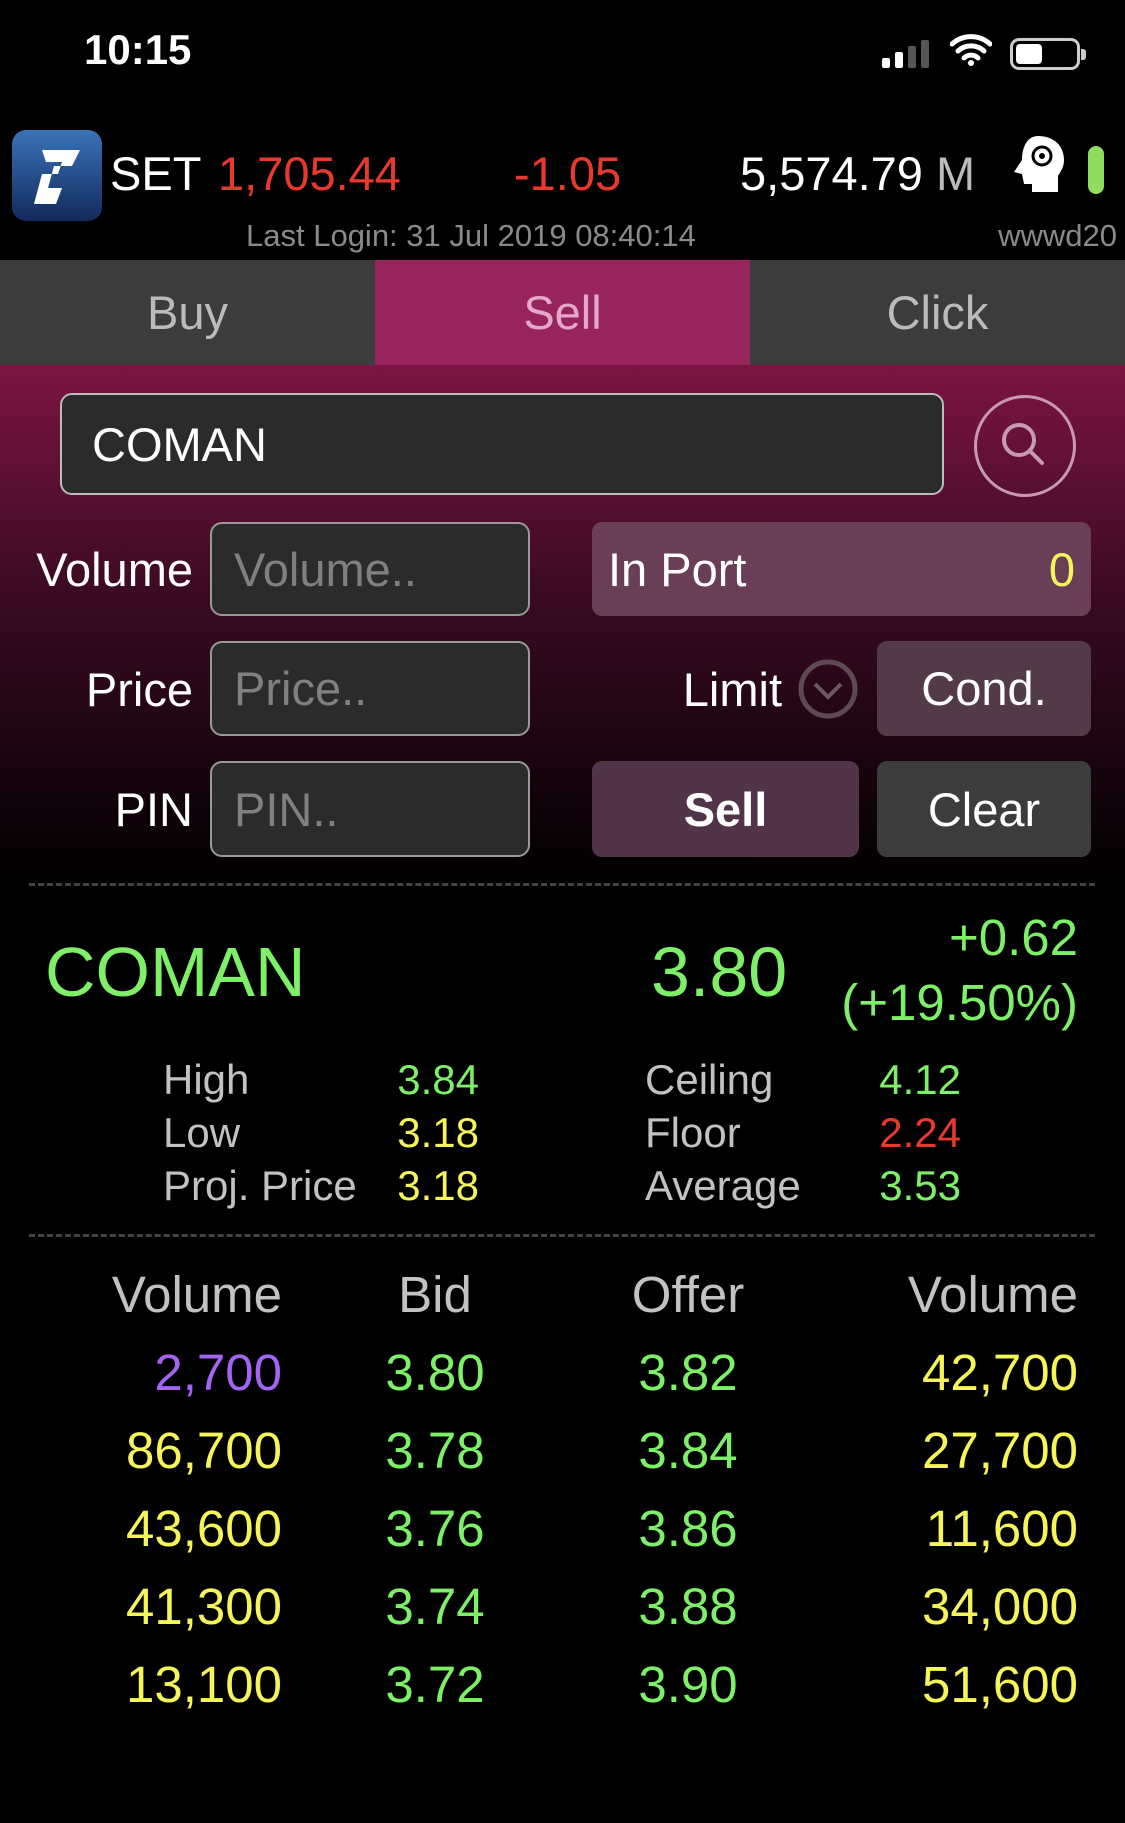  I want to click on stat-value: 2.24, so click(920, 1132).